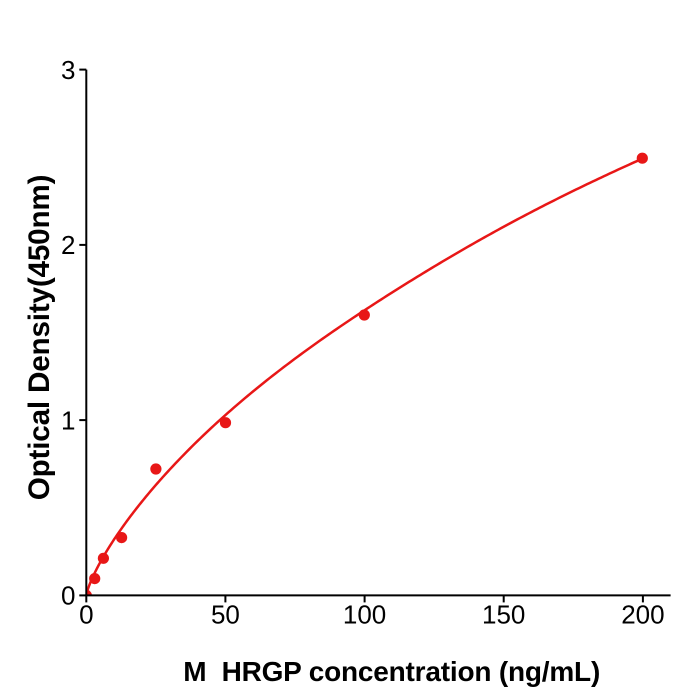 The width and height of the screenshot is (700, 700). I want to click on svg-text: M HRGP concentration (ng/mL), so click(391, 671).